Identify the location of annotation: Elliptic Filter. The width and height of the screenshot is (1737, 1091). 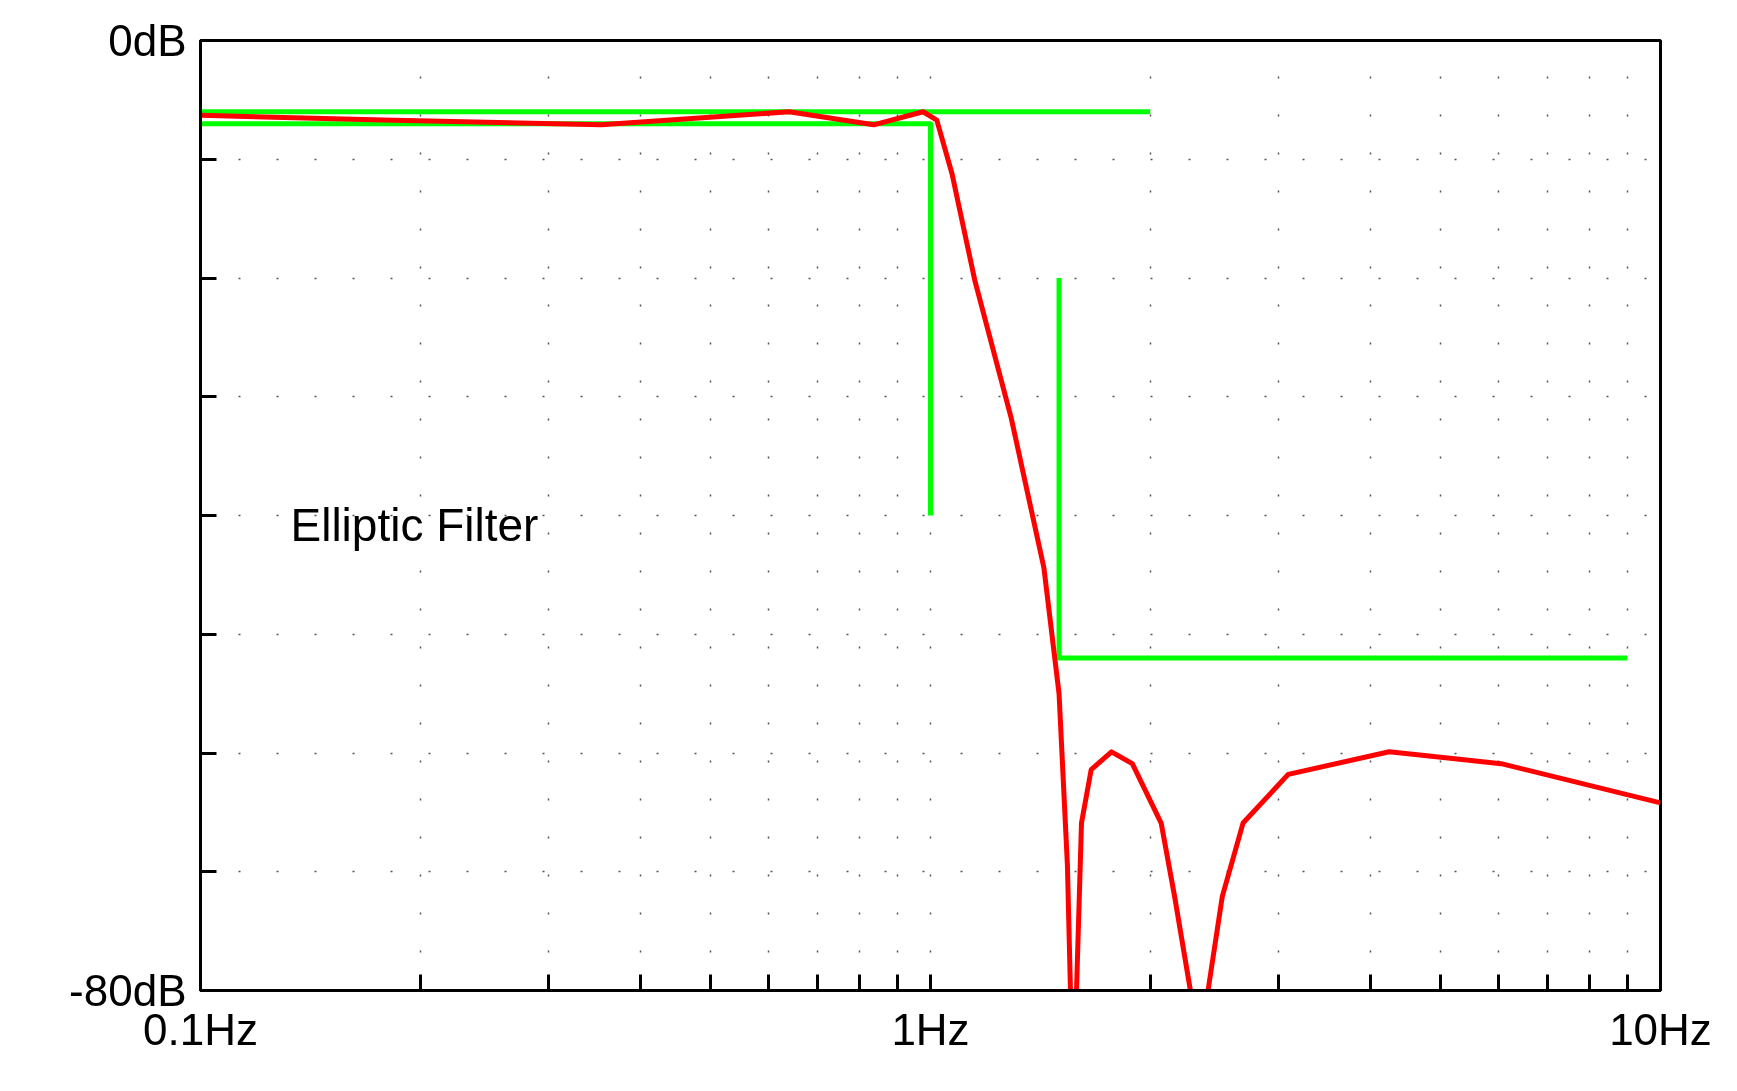
(414, 524).